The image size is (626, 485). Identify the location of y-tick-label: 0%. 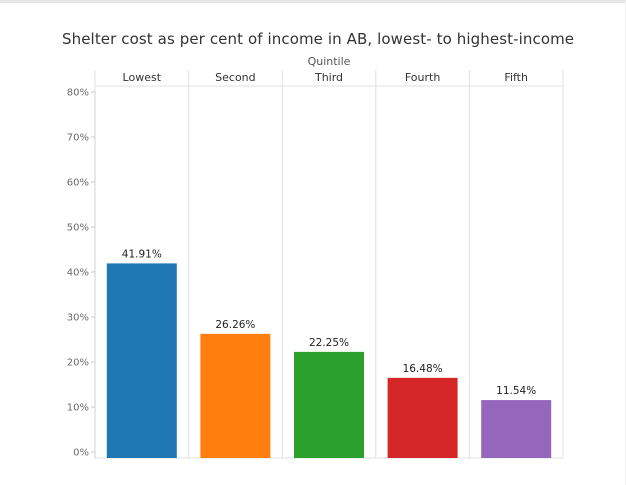
(81, 453).